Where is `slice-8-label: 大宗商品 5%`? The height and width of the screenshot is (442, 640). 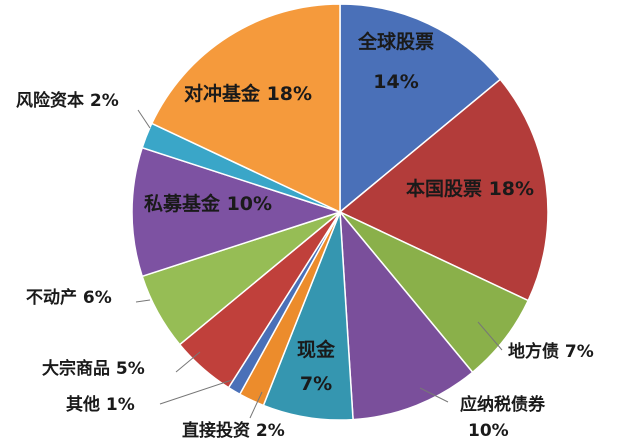
slice-8-label: 大宗商品 5% is located at coordinates (93, 368).